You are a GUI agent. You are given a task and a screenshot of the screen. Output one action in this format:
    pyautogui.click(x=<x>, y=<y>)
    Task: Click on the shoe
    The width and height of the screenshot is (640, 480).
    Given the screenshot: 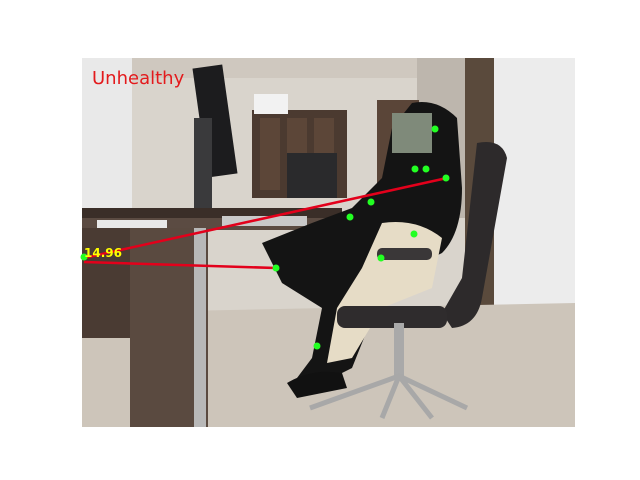 What is the action you would take?
    pyautogui.click(x=317, y=384)
    